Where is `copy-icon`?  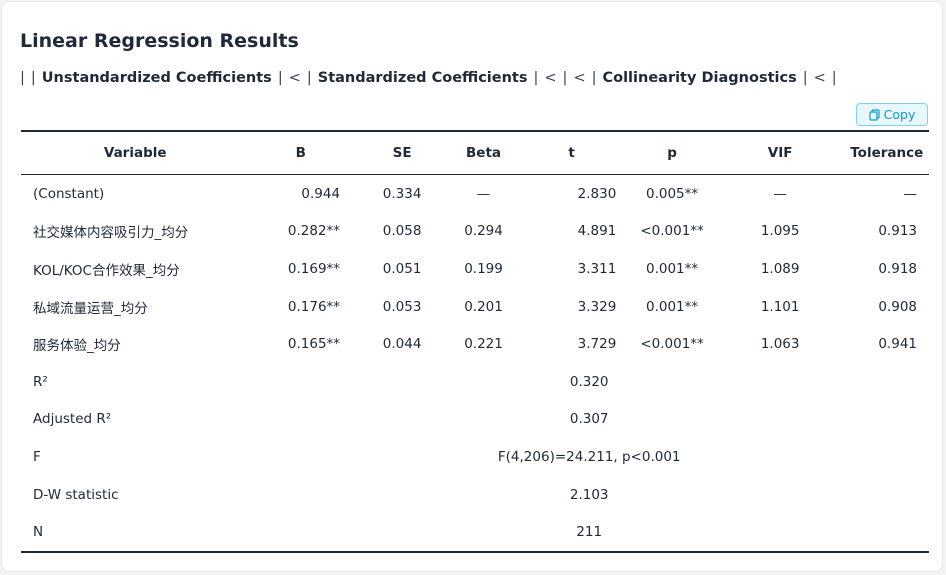 copy-icon is located at coordinates (874, 114).